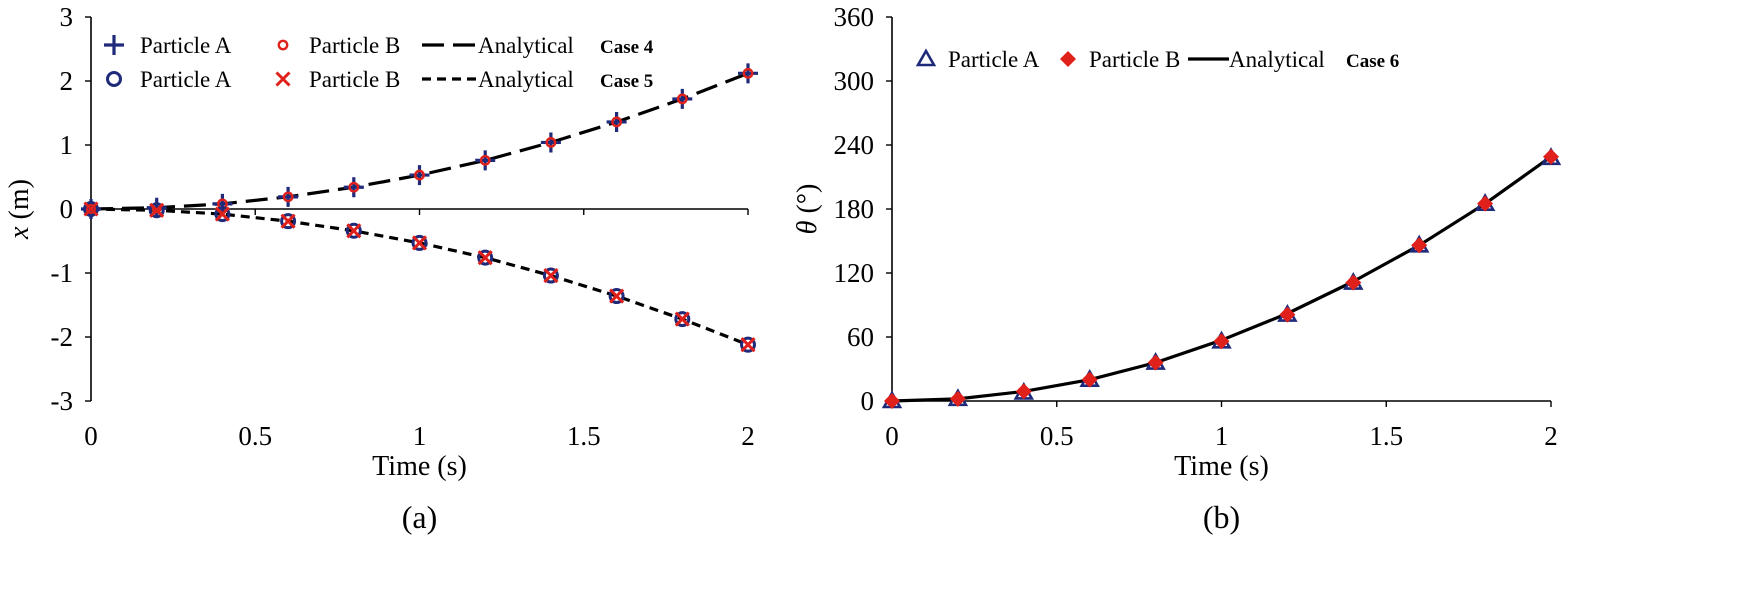  What do you see at coordinates (626, 81) in the screenshot?
I see `case-label: Case 5` at bounding box center [626, 81].